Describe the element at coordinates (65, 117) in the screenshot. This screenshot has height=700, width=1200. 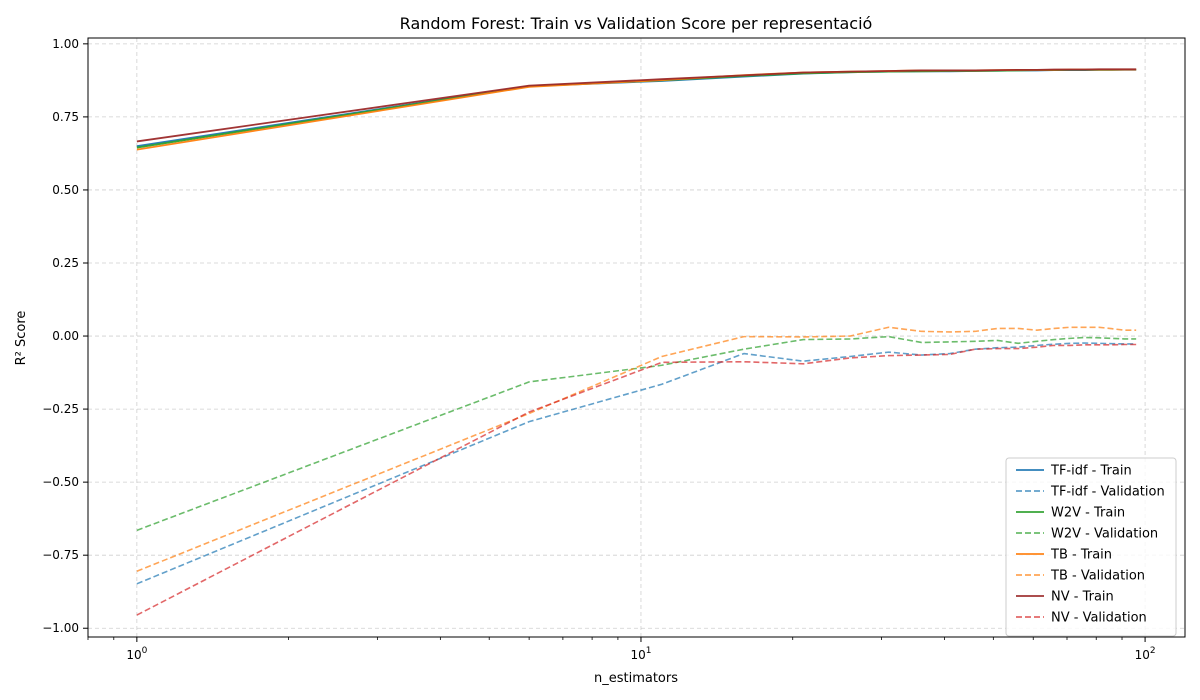
I see `y-tick-label: 0.75` at that location.